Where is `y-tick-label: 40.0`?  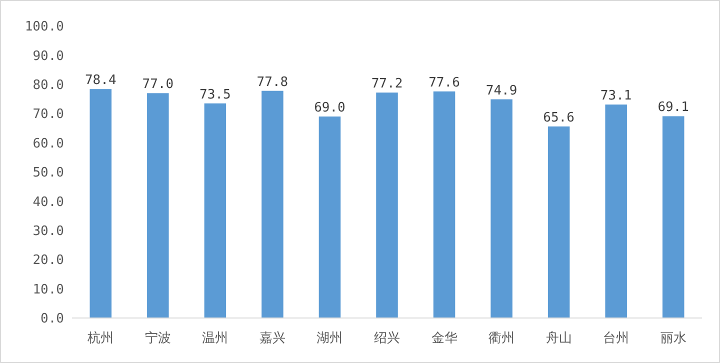
y-tick-label: 40.0 is located at coordinates (48, 202).